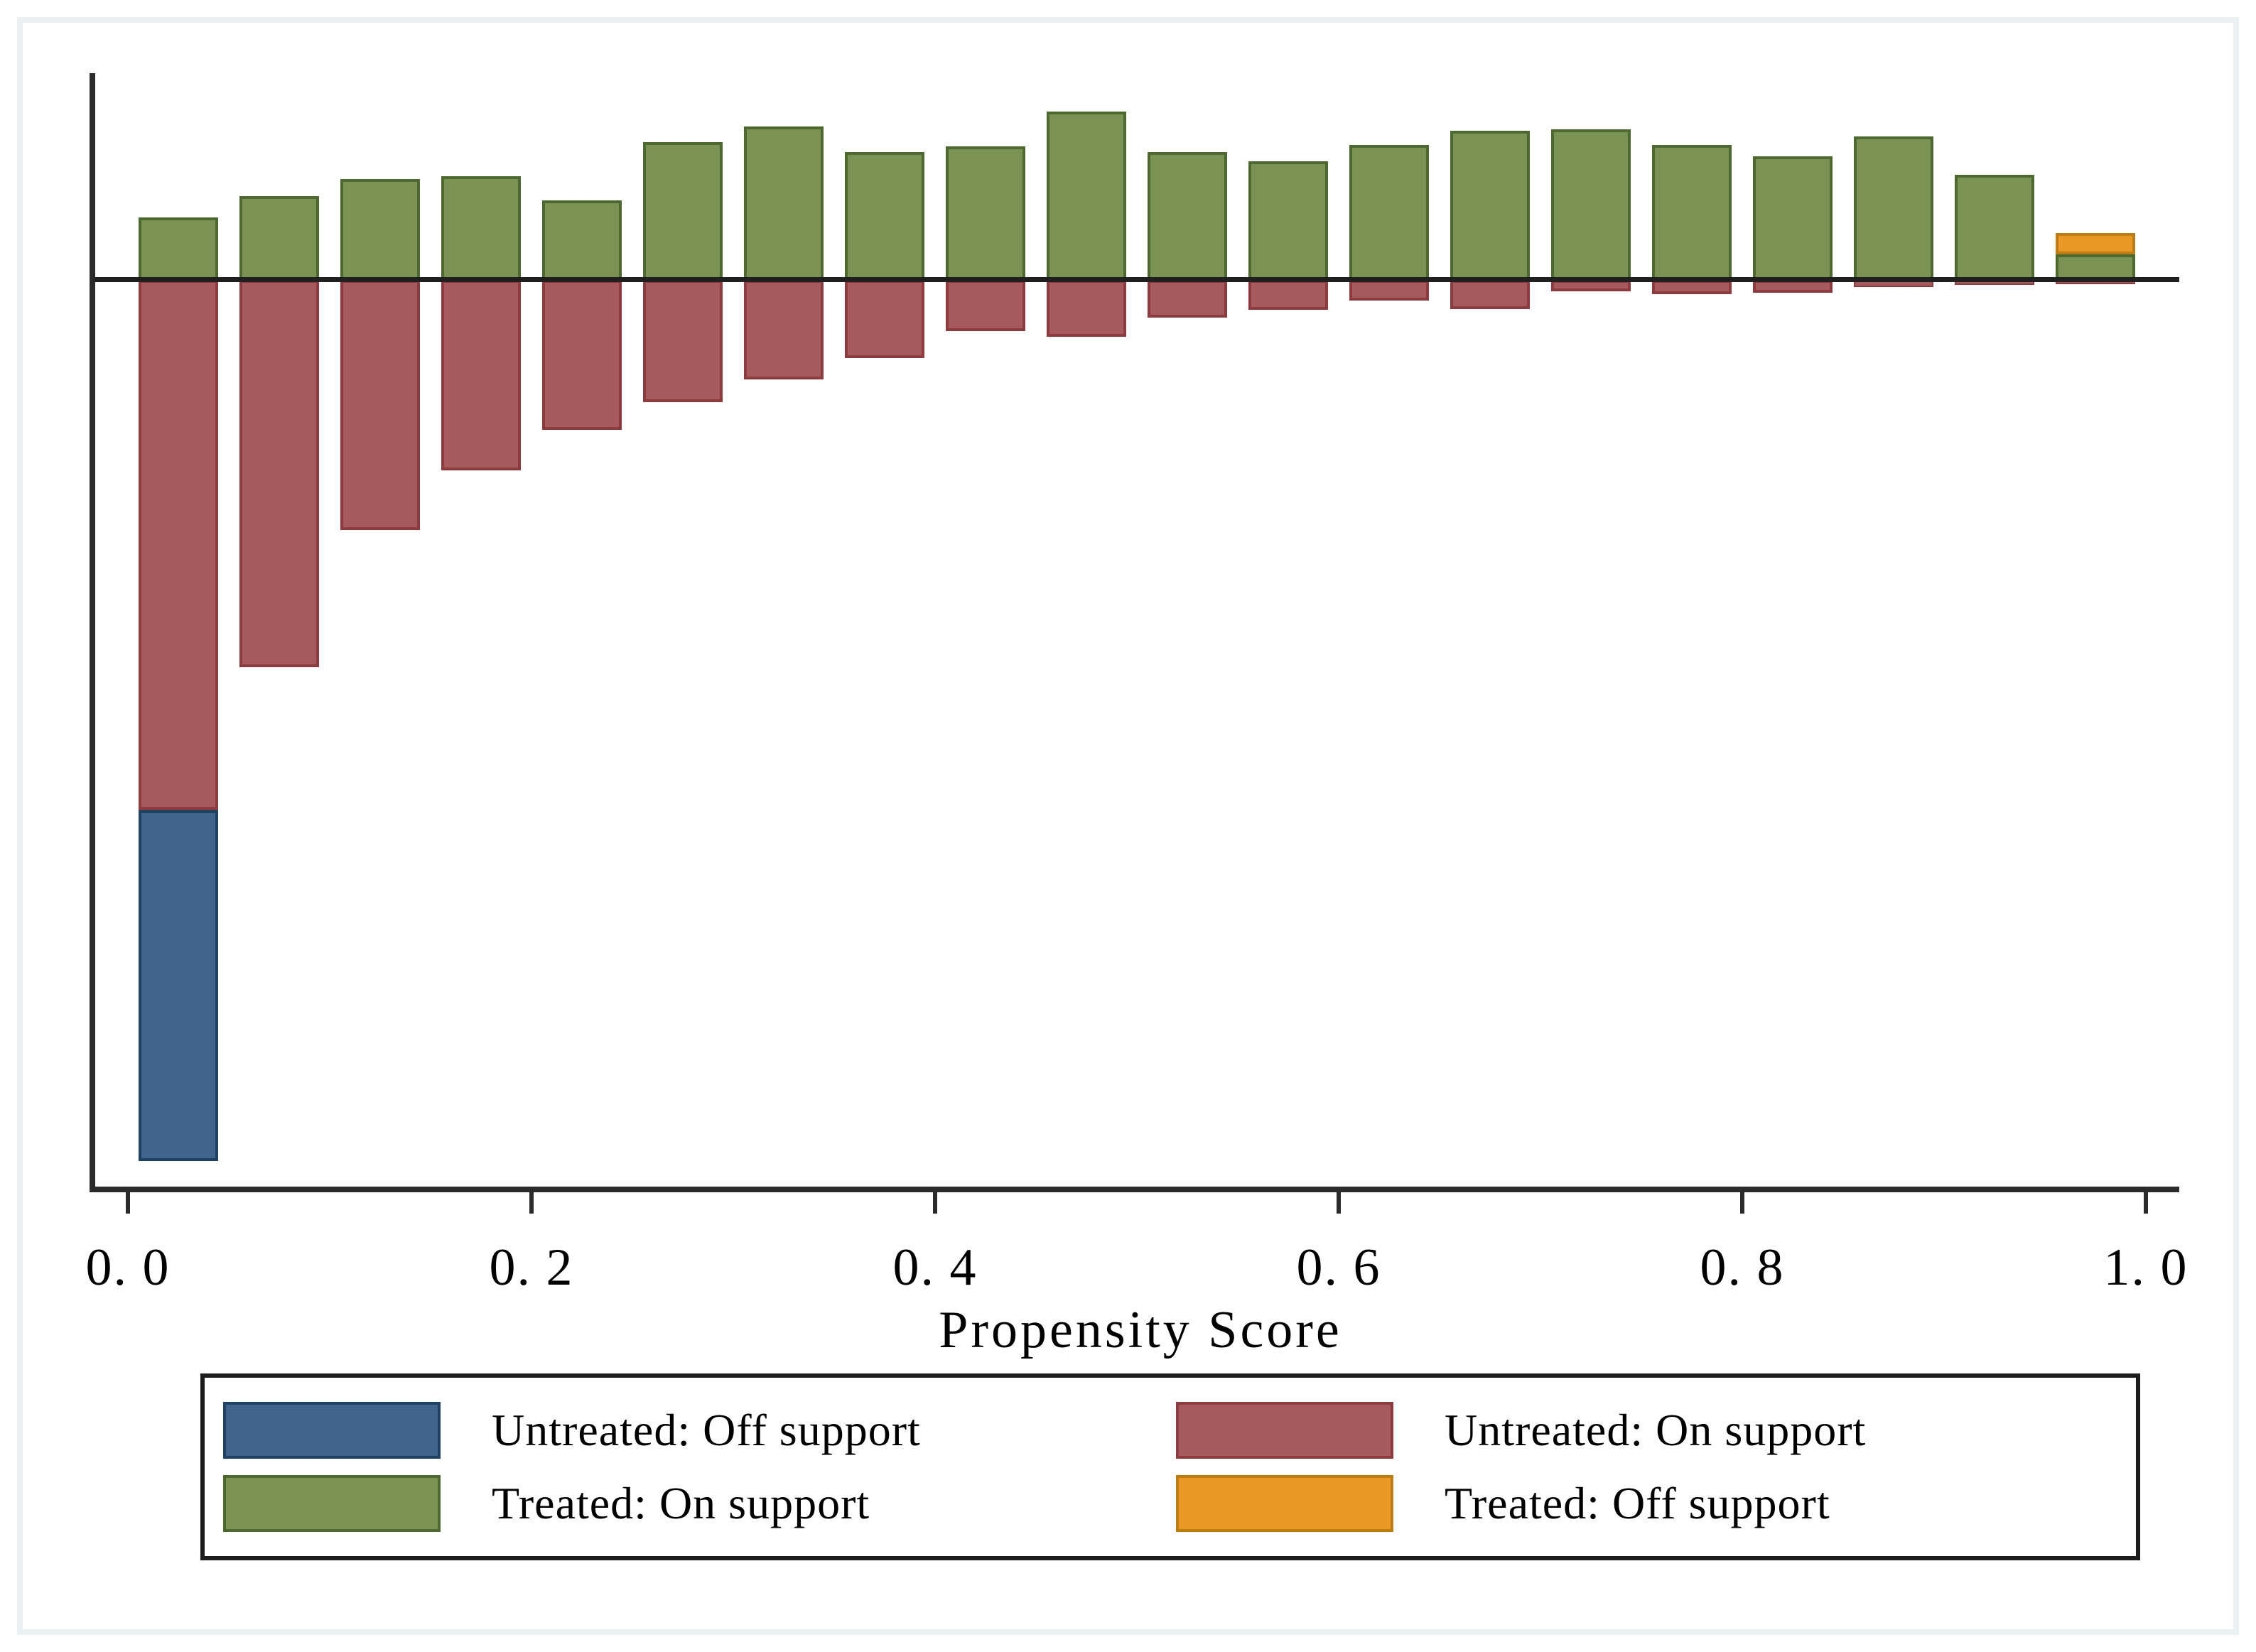 The width and height of the screenshot is (2256, 1652). I want to click on legend-swatch-treated-on, so click(332, 1504).